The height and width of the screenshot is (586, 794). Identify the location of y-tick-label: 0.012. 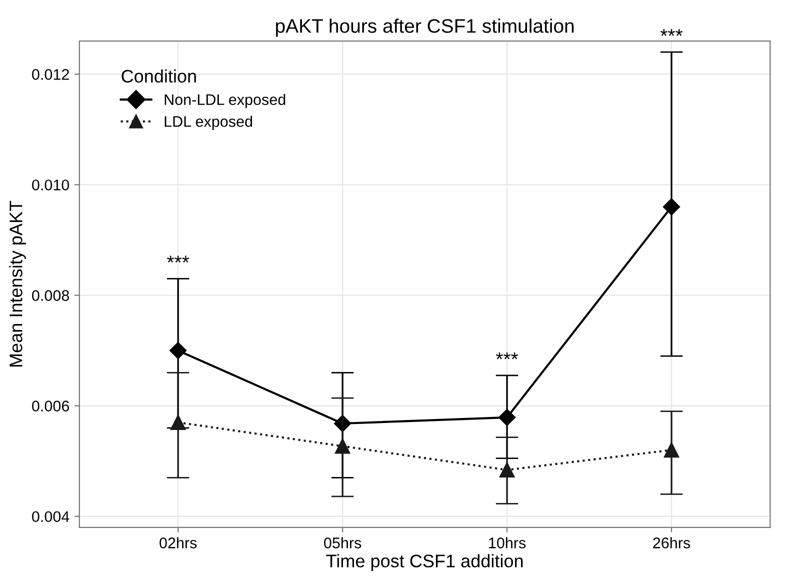
(50, 74).